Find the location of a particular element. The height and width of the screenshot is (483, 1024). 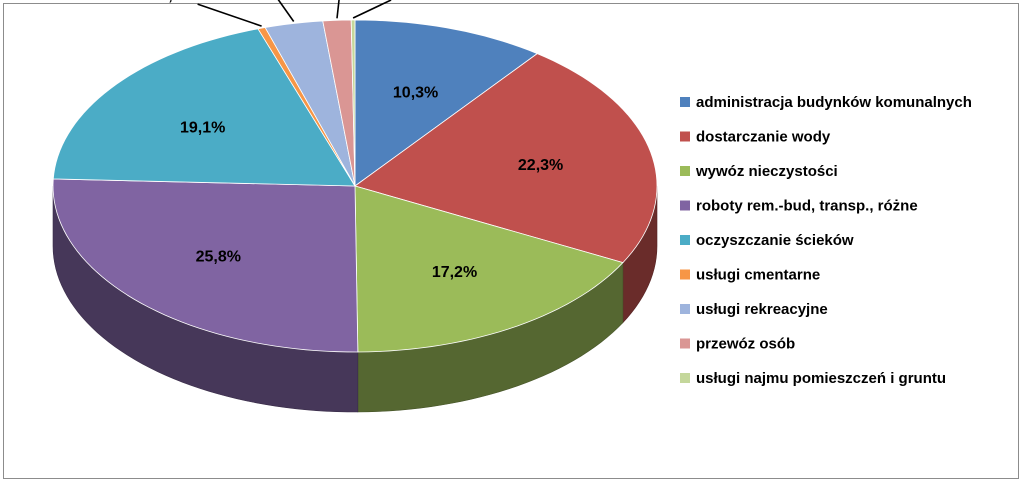

legend-label-dostarczanie-wody: dostarczanie wody is located at coordinates (763, 137).